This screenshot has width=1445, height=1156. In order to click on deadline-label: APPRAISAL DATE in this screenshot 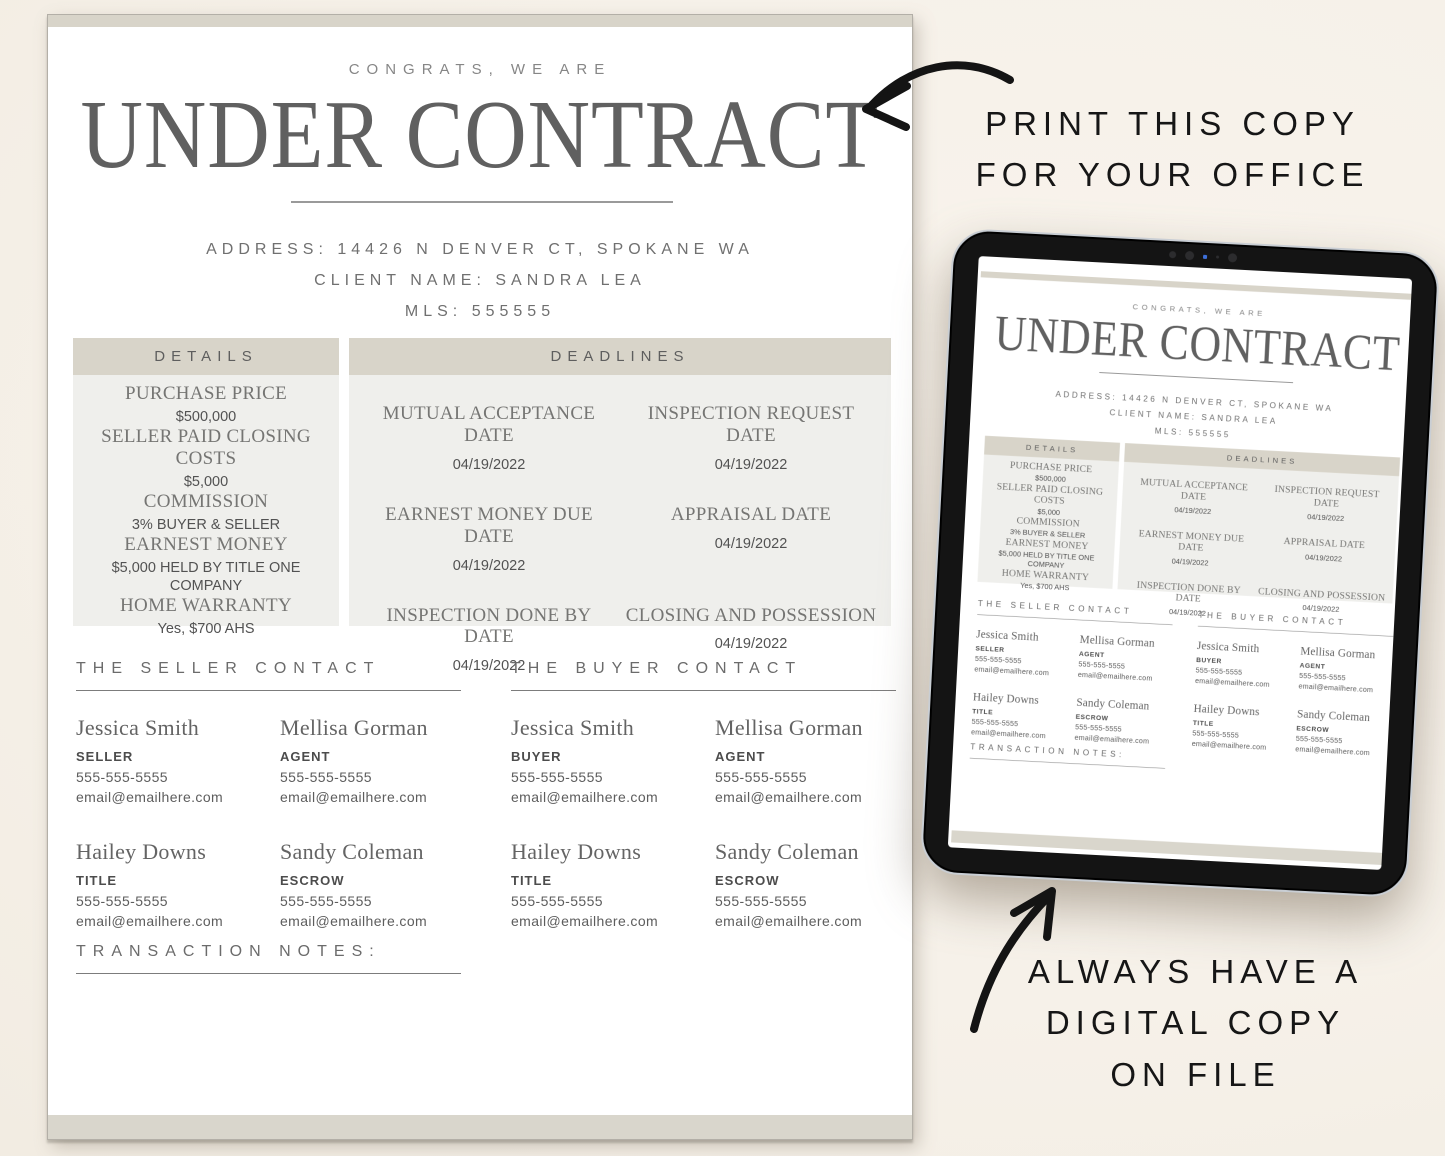, I will do `click(1324, 543)`.